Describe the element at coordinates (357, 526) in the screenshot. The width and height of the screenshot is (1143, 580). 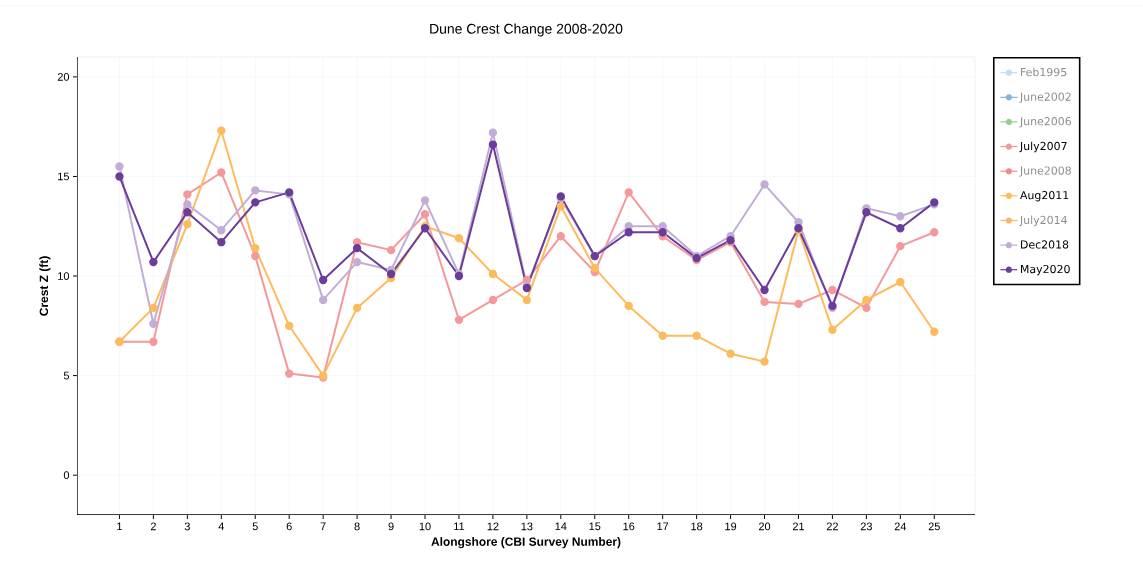
I see `x-tick-label: 8` at that location.